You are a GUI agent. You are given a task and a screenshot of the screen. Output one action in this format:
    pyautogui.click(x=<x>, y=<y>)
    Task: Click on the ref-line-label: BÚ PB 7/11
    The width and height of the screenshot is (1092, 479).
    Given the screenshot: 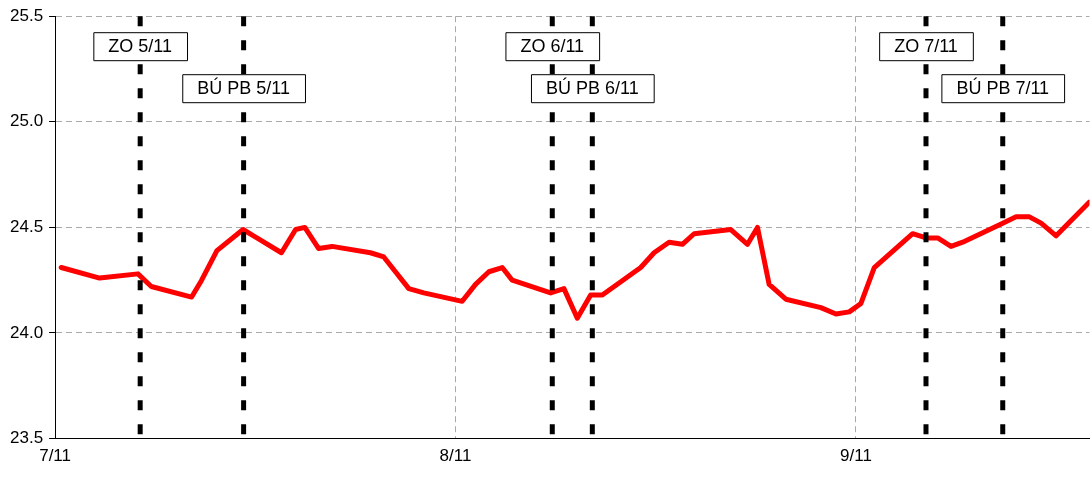 What is the action you would take?
    pyautogui.click(x=1003, y=88)
    